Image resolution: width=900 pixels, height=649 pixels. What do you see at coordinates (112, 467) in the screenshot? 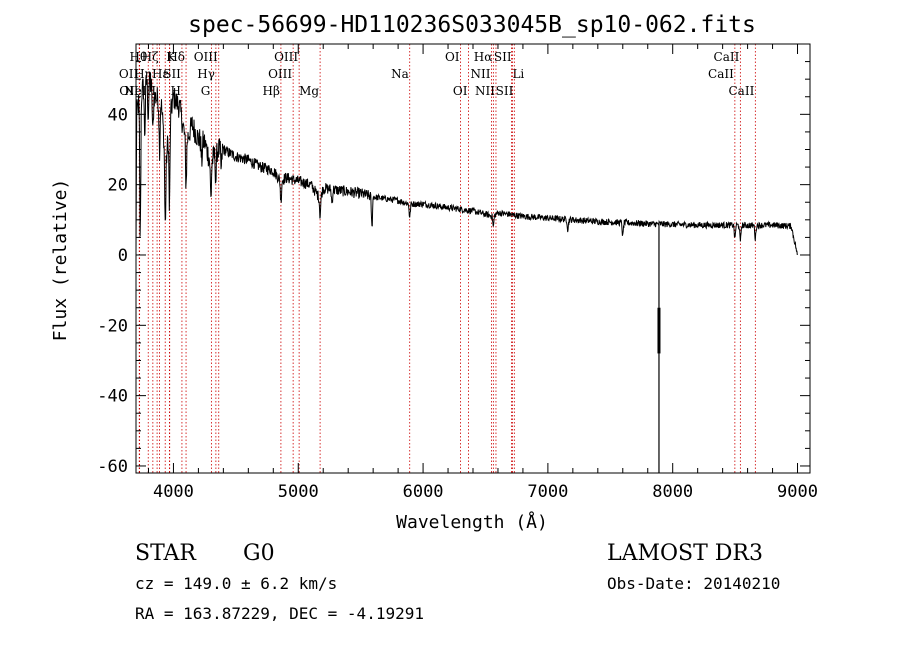
I see `y-tick-label: -60` at bounding box center [112, 467].